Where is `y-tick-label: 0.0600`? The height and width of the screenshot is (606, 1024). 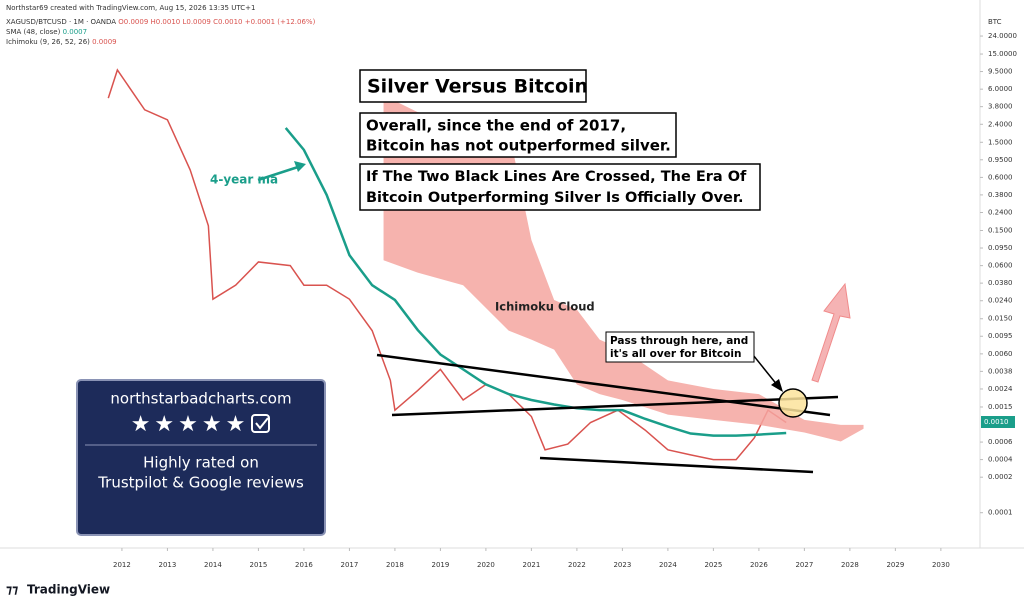 y-tick-label: 0.0600 is located at coordinates (1000, 266).